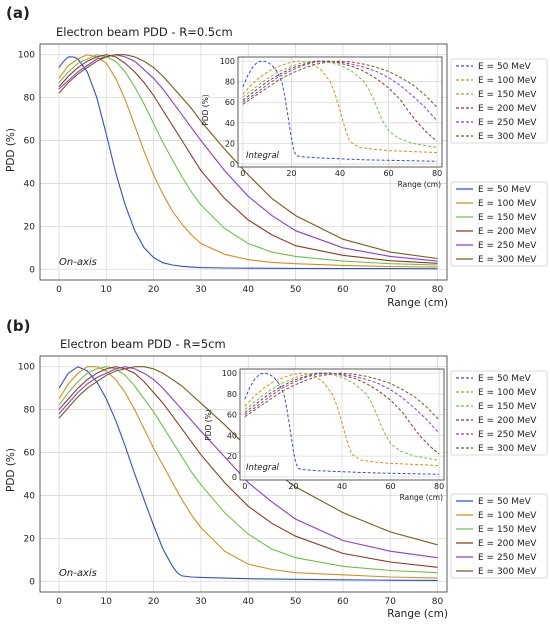 The image size is (550, 627). What do you see at coordinates (293, 486) in the screenshot?
I see `panel-b-inset-x-tick-label: 20` at bounding box center [293, 486].